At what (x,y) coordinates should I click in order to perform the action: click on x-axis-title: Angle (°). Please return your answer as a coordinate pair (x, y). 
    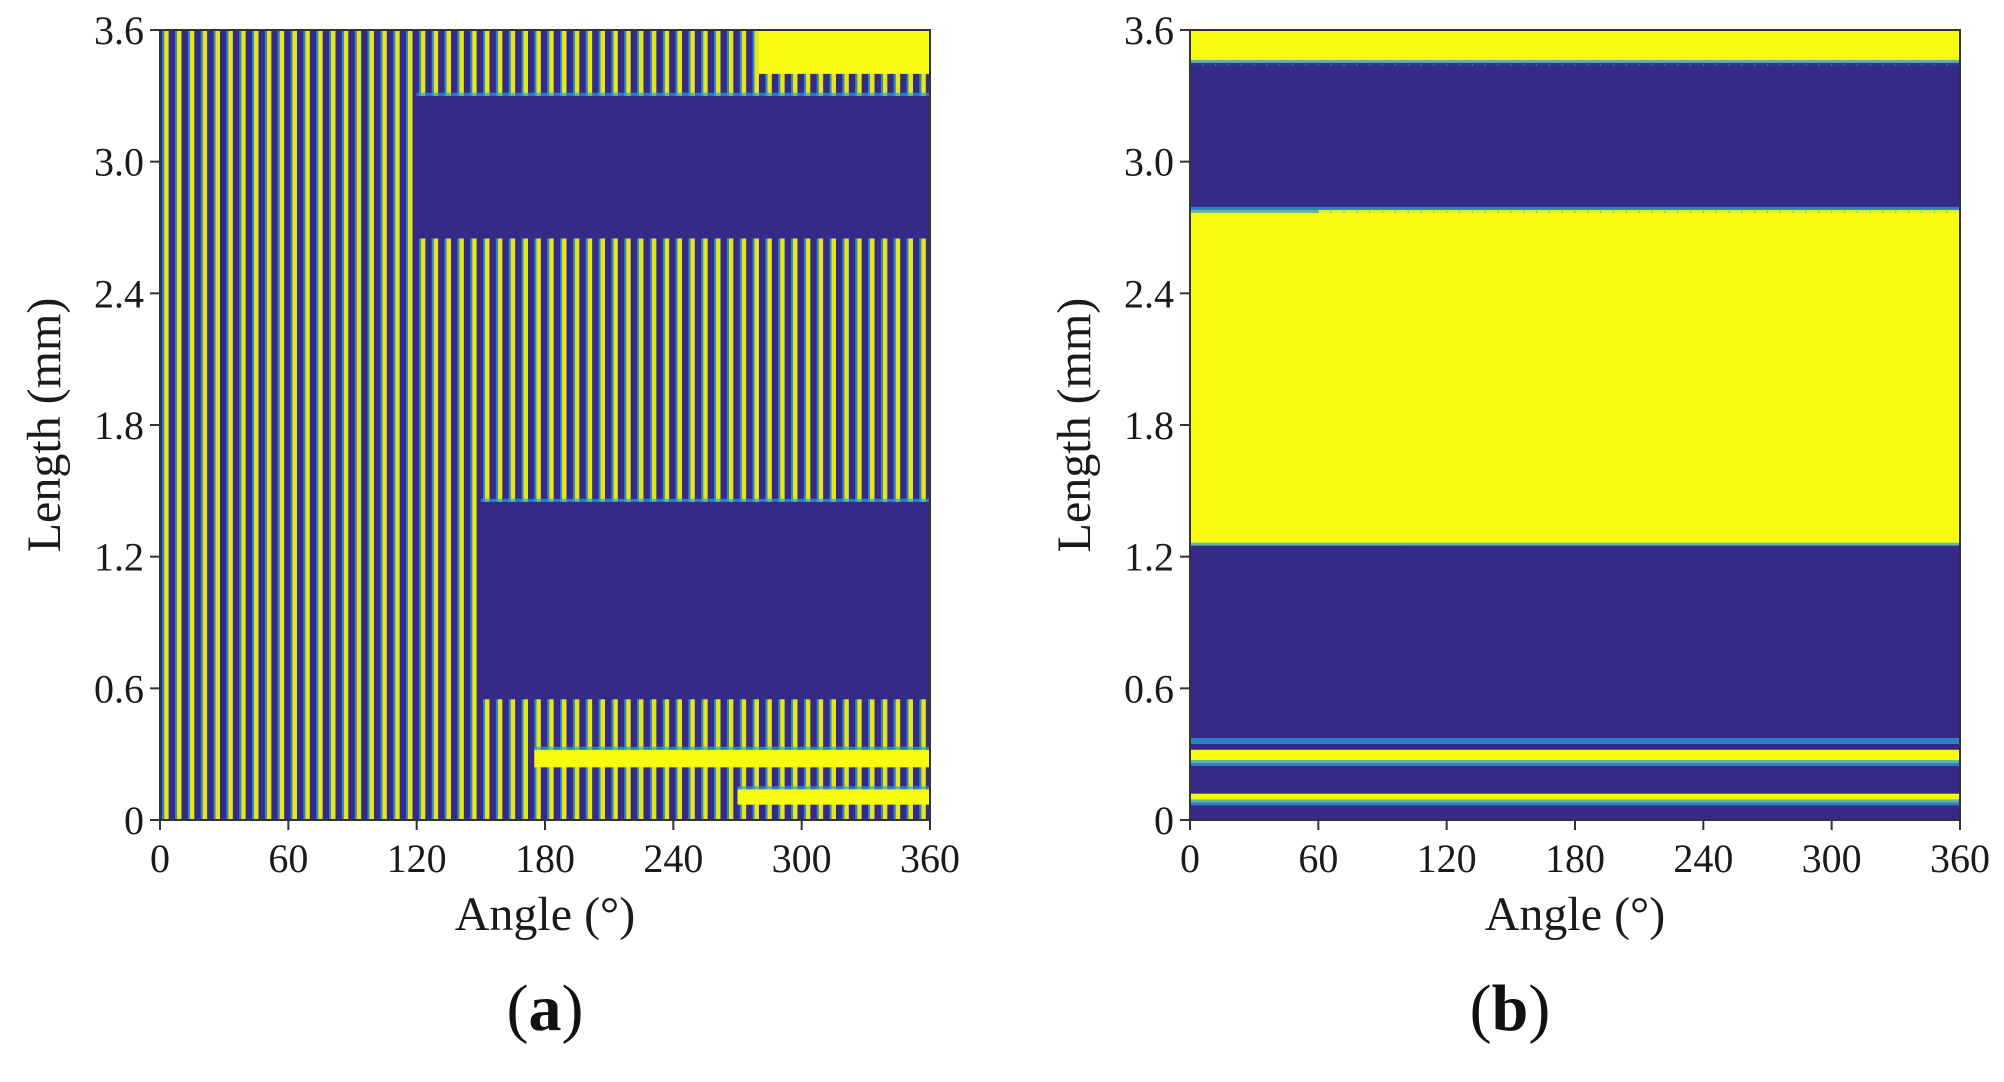
    Looking at the image, I should click on (1575, 914).